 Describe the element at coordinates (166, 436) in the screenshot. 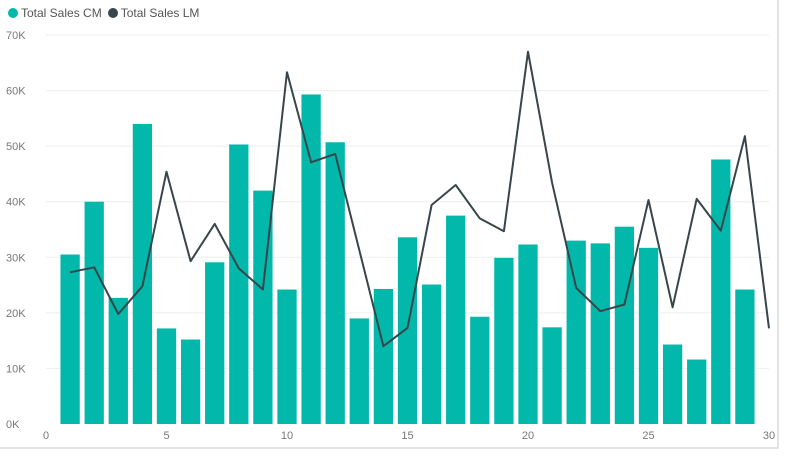

I see `x-tick-label: 5` at that location.